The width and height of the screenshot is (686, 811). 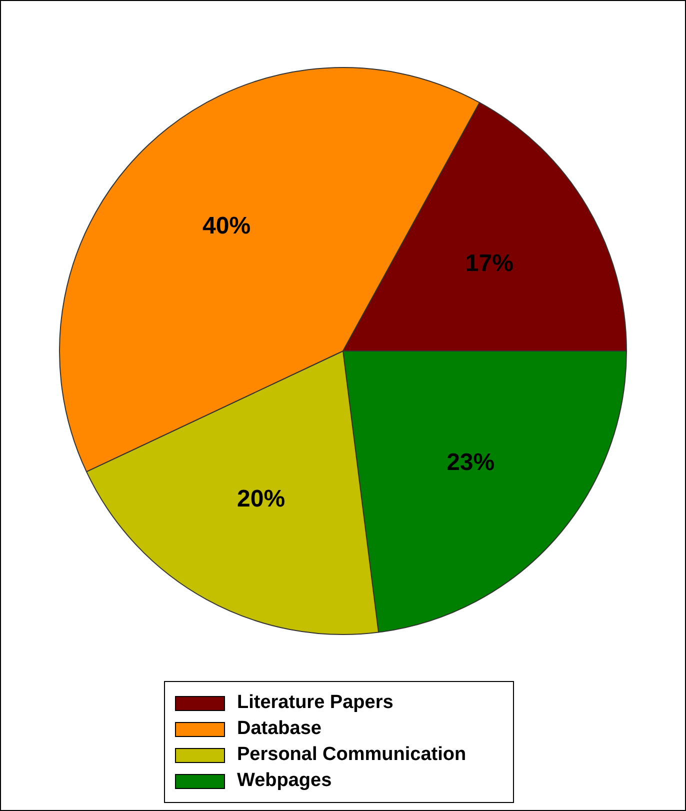 What do you see at coordinates (351, 755) in the screenshot?
I see `legend-label: Personal Communication` at bounding box center [351, 755].